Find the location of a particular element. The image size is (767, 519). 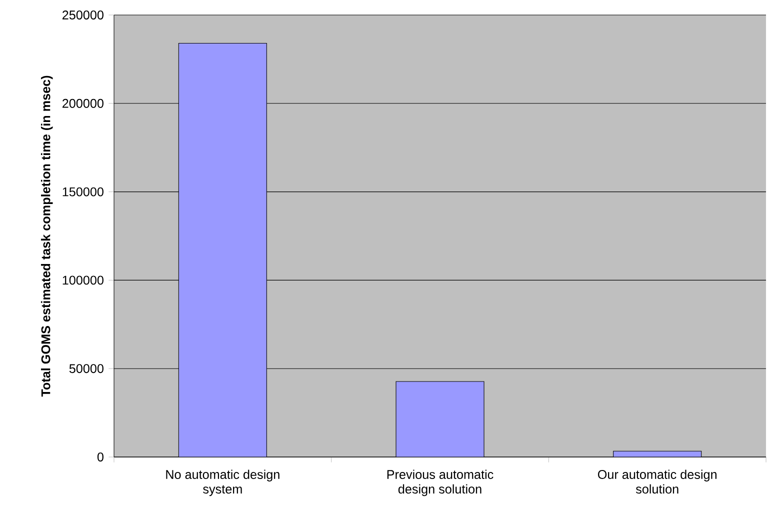

y-tick-label: 200000 is located at coordinates (83, 103).